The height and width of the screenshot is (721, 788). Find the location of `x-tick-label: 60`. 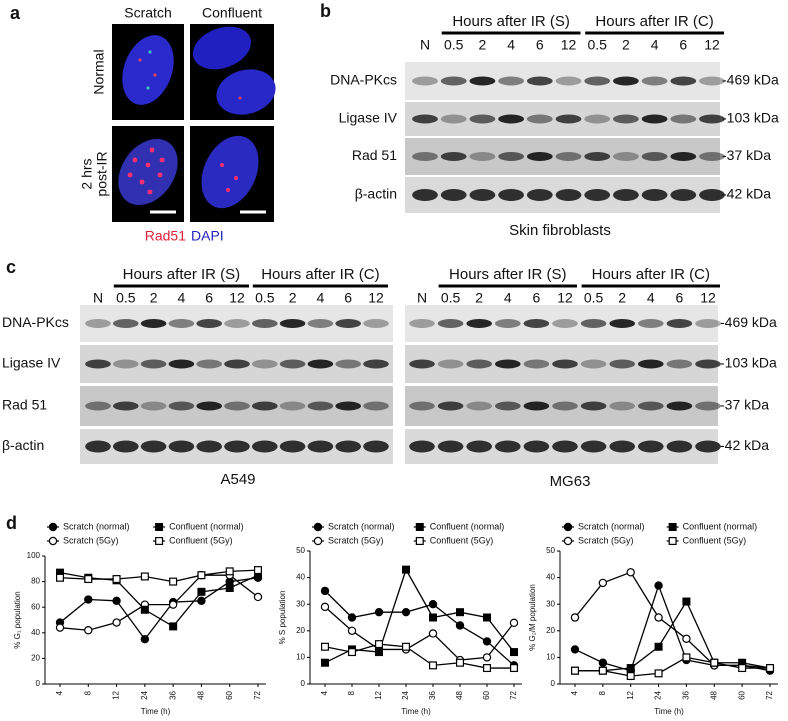

x-tick-label: 60 is located at coordinates (486, 694).